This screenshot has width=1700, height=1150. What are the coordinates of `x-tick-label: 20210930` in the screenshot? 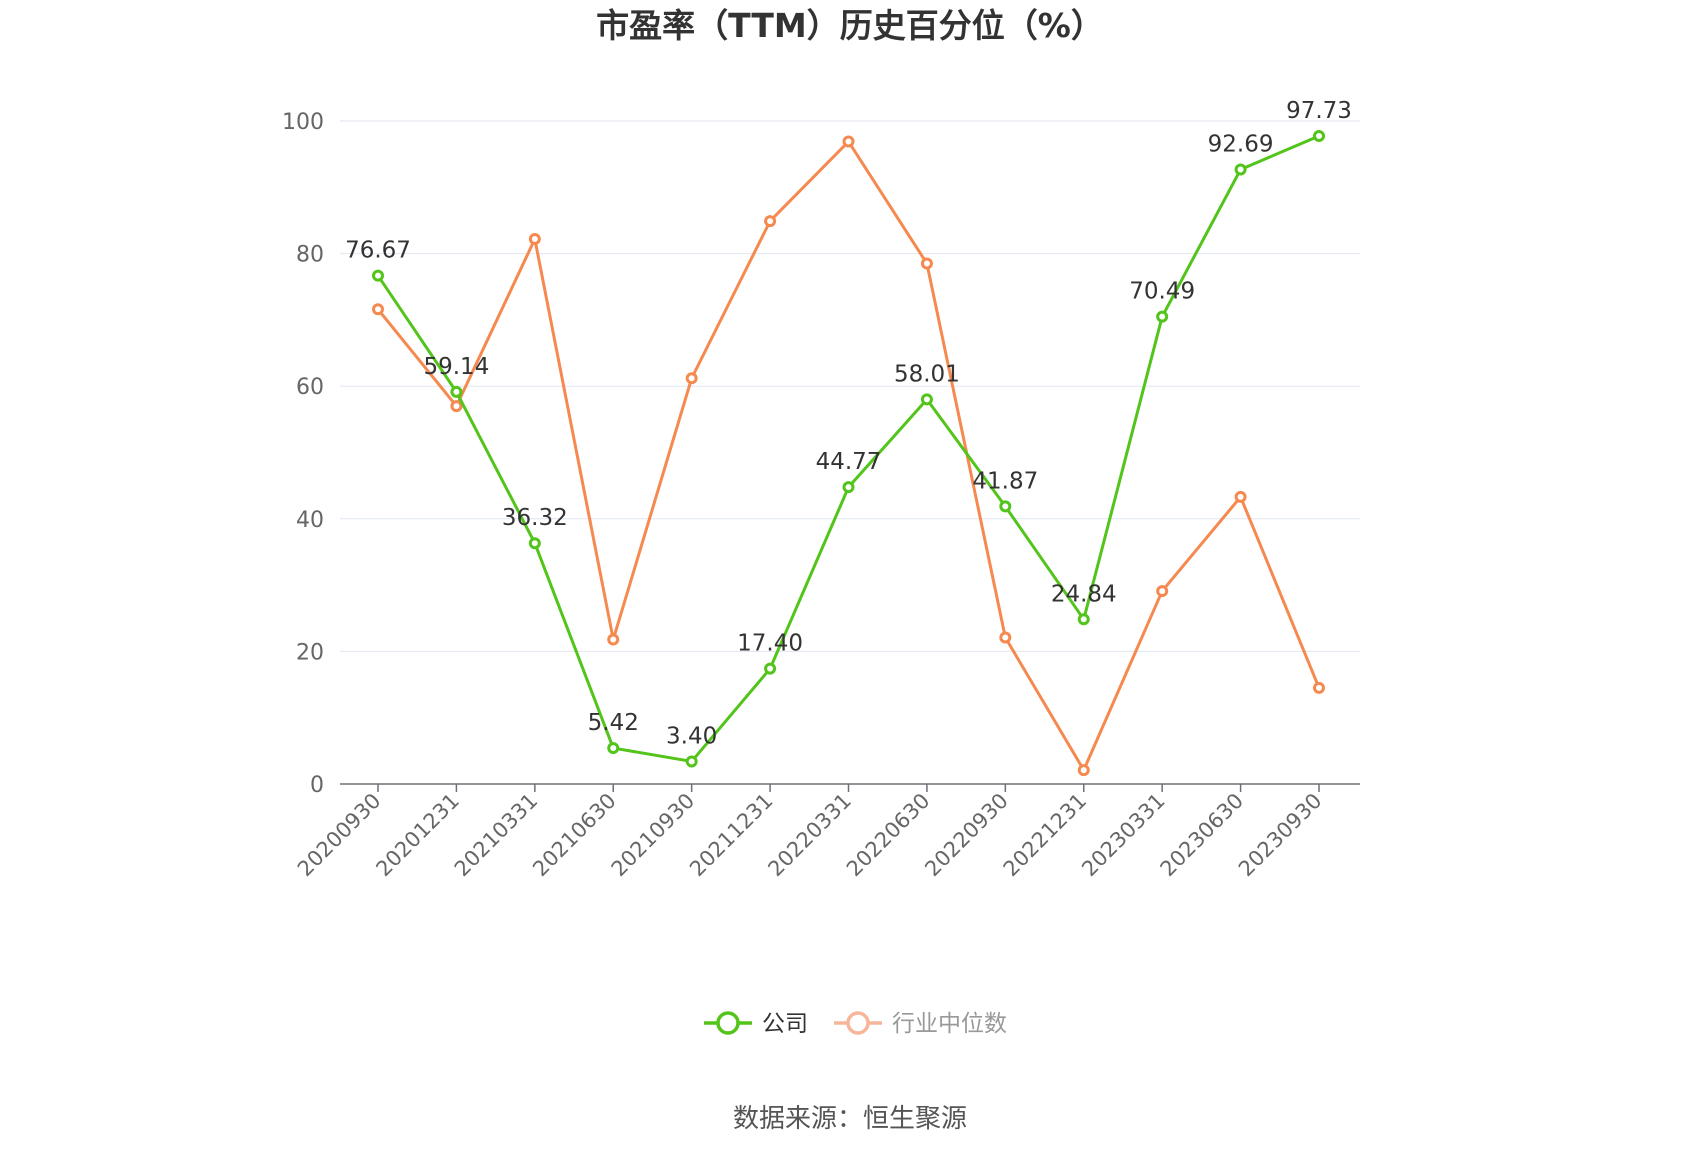 It's located at (653, 835).